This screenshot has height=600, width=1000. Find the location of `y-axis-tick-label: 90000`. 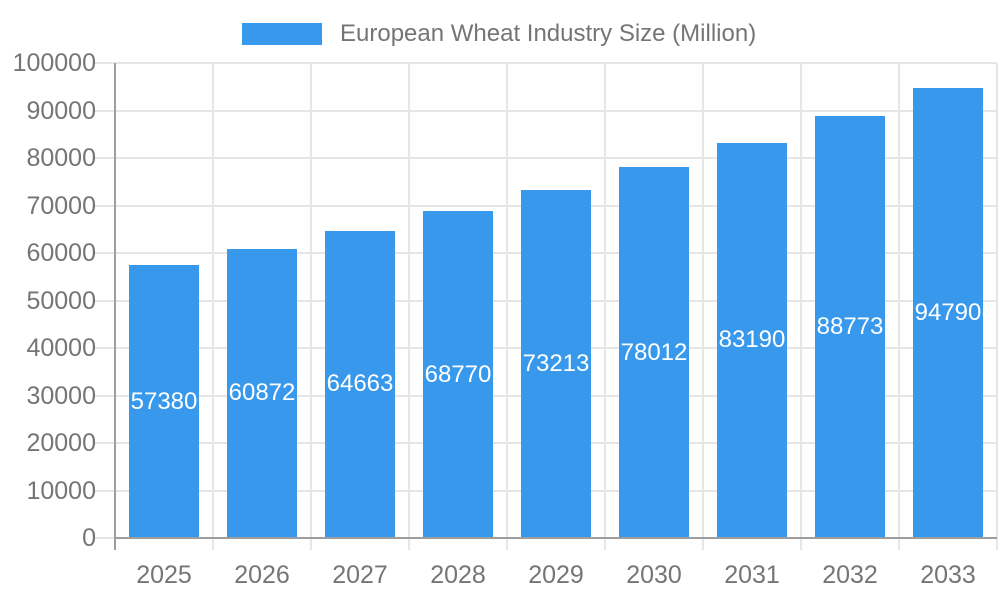

y-axis-tick-label: 90000 is located at coordinates (61, 110).